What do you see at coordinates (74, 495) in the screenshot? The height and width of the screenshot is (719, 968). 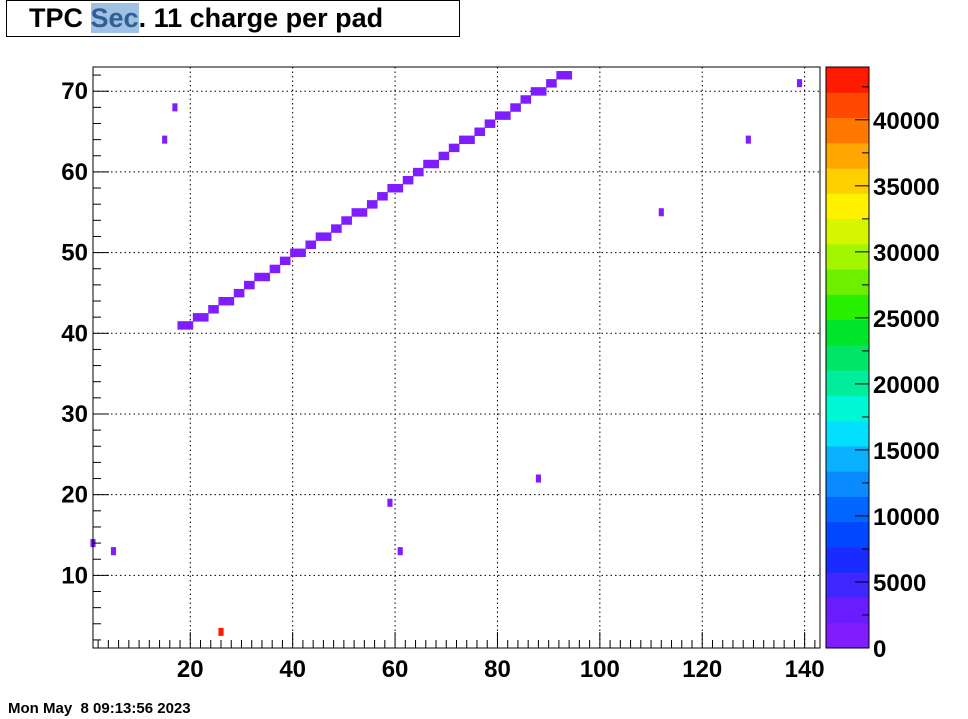 I see `y-tick-label: 20` at bounding box center [74, 495].